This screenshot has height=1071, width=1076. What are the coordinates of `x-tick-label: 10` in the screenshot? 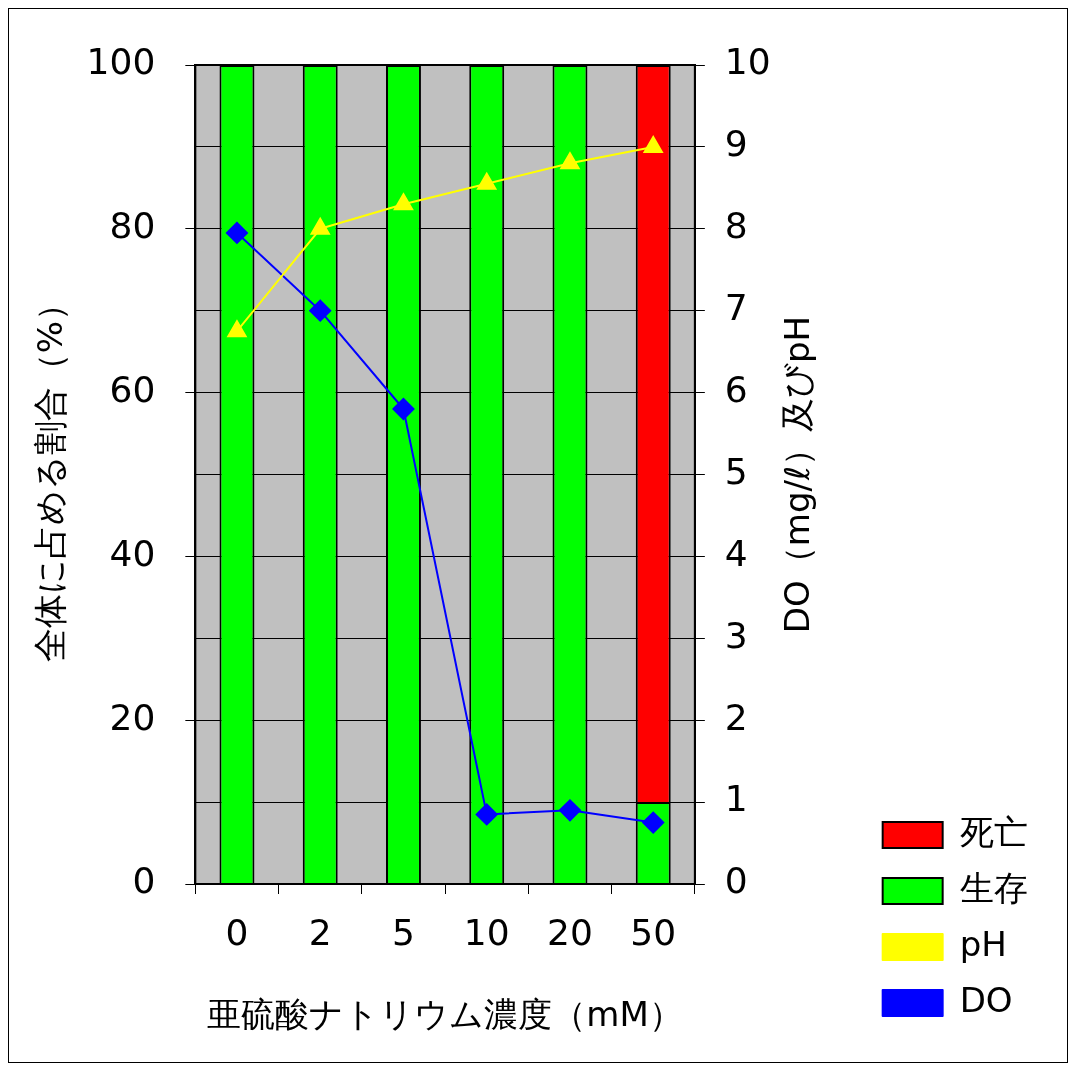 It's located at (486, 932).